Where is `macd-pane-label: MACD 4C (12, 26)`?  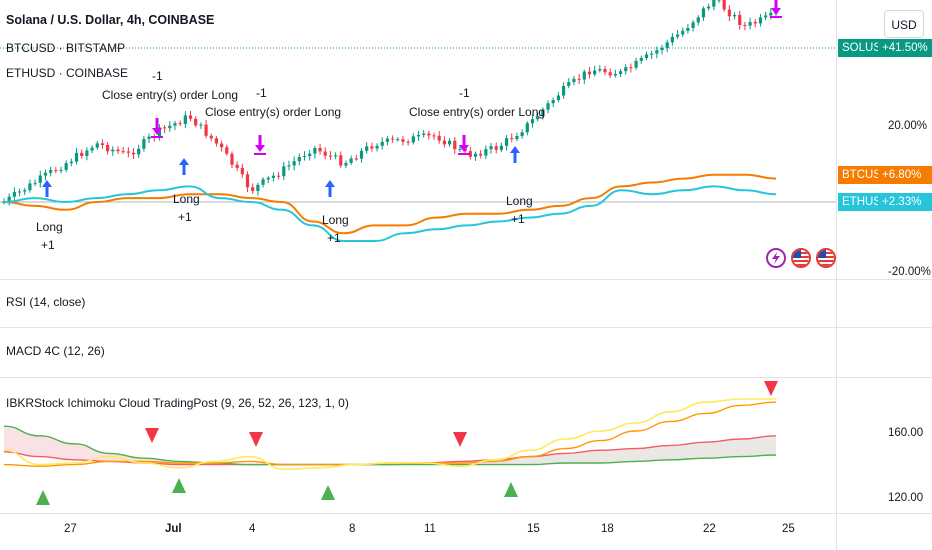 macd-pane-label: MACD 4C (12, 26) is located at coordinates (55, 351).